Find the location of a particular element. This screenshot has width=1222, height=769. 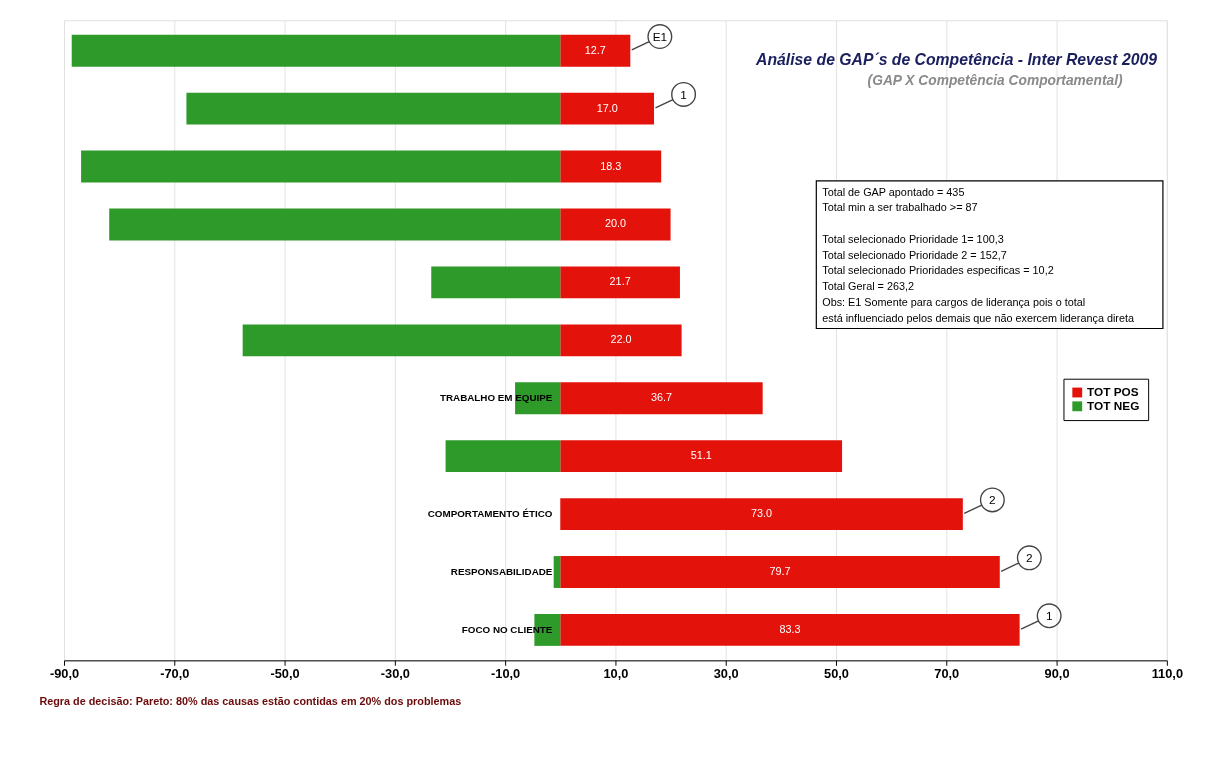

y-tick-label: RESPONSABILIDADE is located at coordinates (501, 571).